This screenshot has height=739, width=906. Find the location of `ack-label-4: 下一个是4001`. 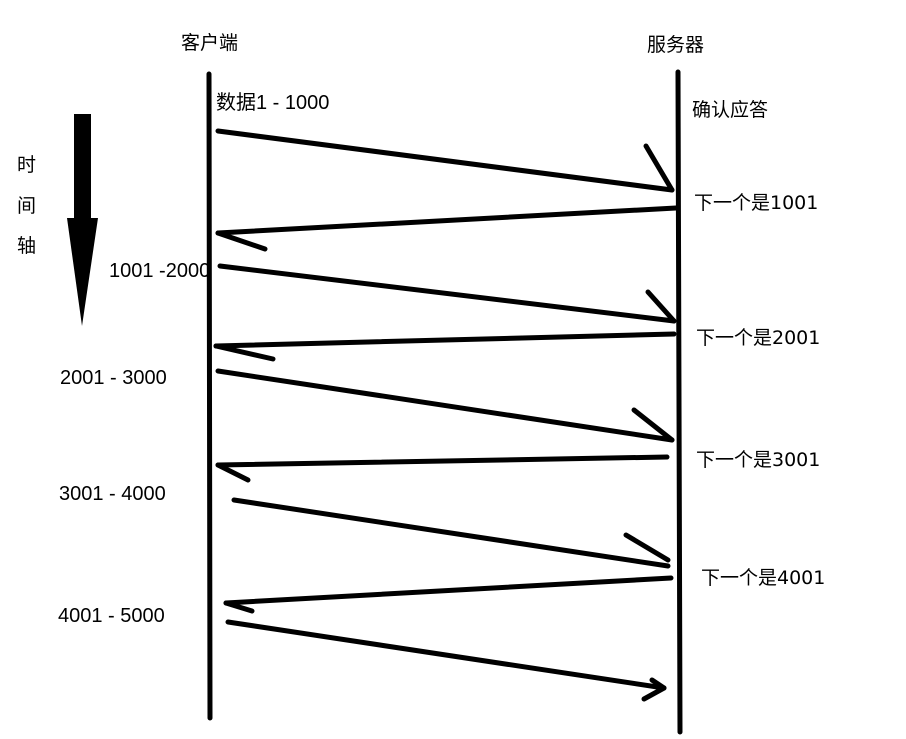

ack-label-4: 下一个是4001 is located at coordinates (763, 578).